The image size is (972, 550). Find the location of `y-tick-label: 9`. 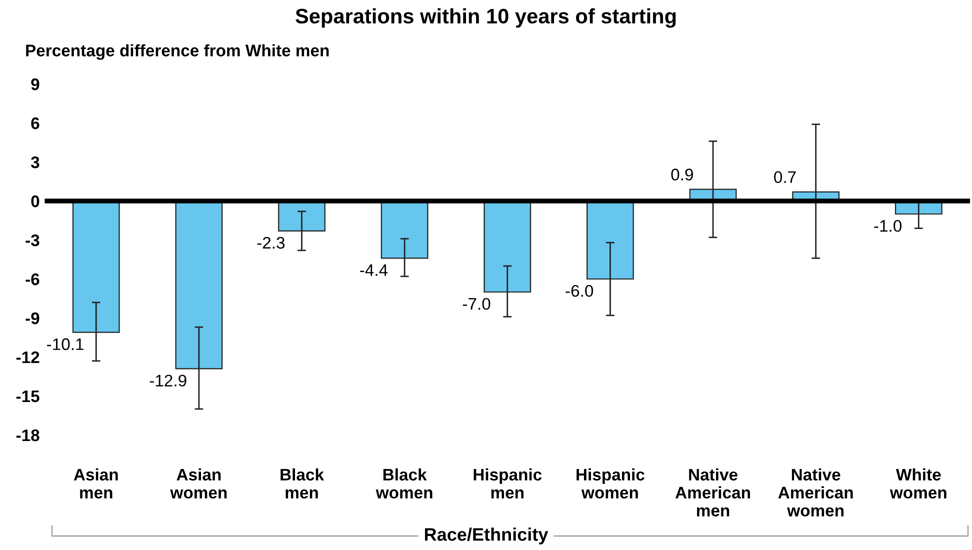

y-tick-label: 9 is located at coordinates (35, 84).